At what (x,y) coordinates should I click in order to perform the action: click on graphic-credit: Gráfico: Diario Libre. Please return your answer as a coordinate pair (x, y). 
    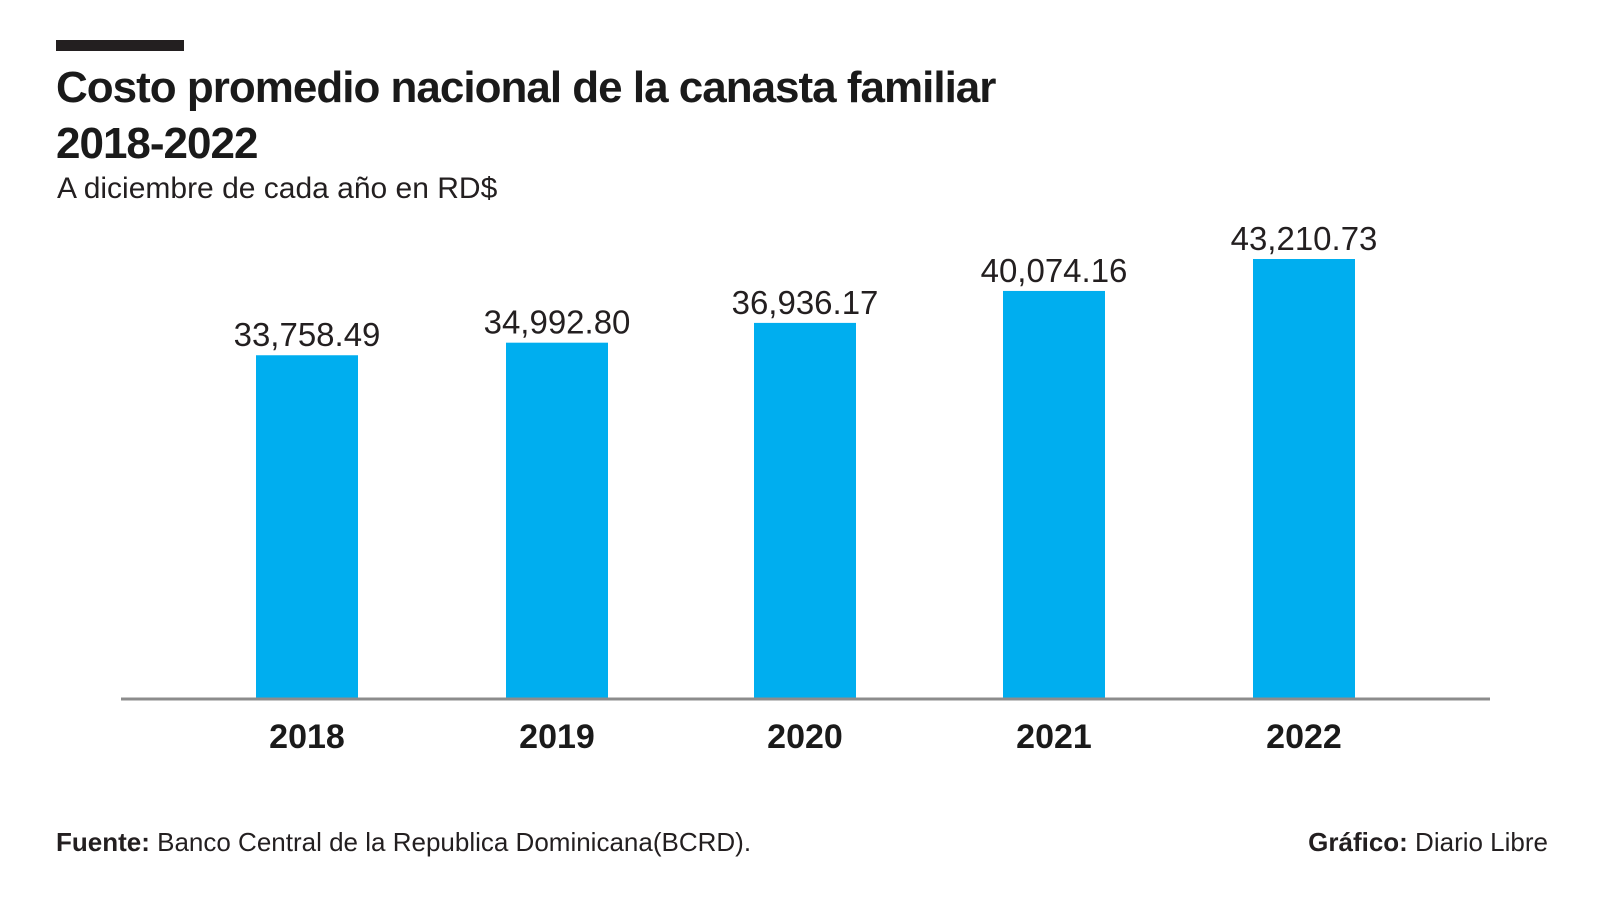
    Looking at the image, I should click on (1428, 842).